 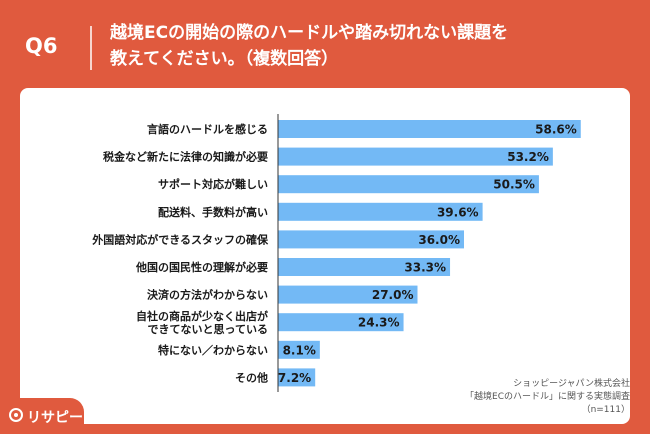 I want to click on bar-value-label: 33.3%, so click(x=425, y=268).